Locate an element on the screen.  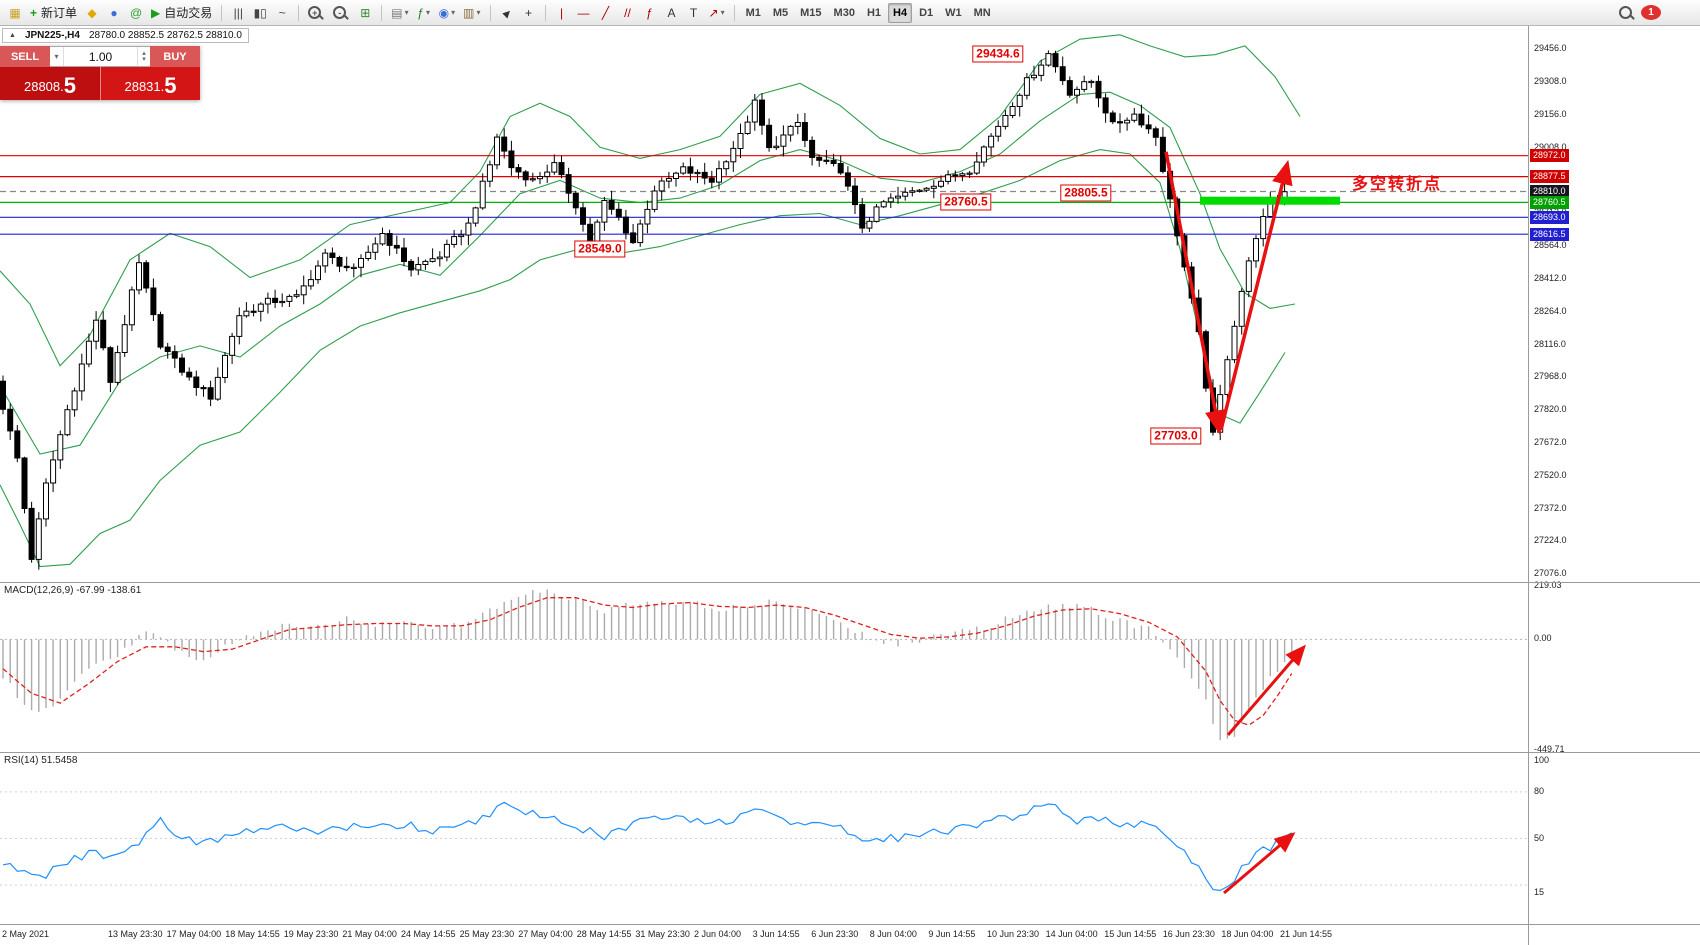
volume-up-icon: ▴ is located at coordinates (144, 53).